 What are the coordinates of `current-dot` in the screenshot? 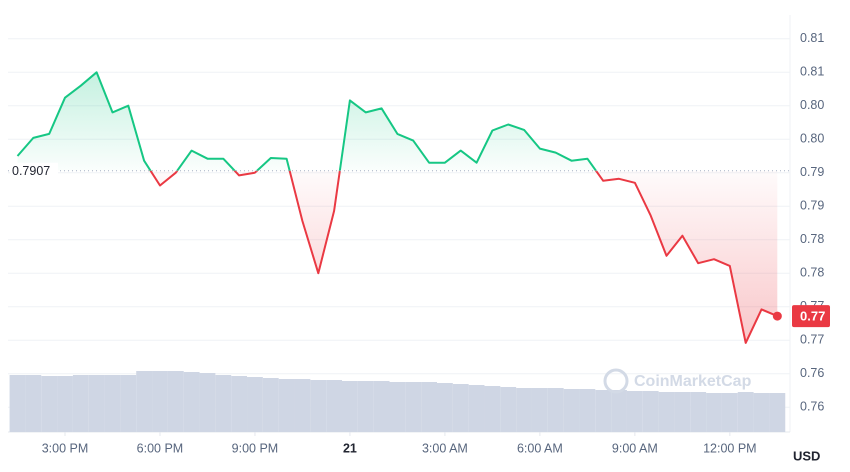 It's located at (777, 316).